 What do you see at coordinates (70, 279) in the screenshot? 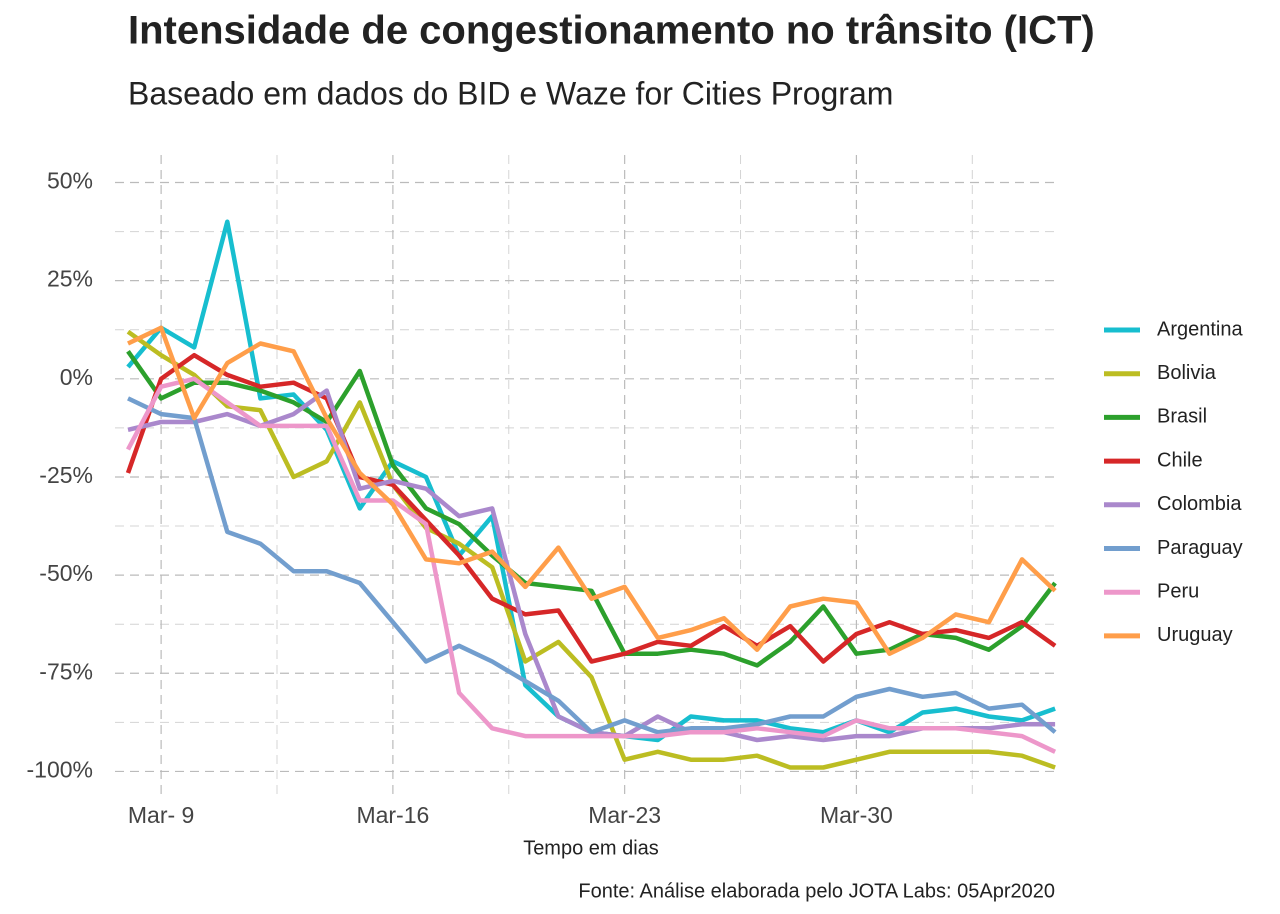
I see `y-tick-label: 25%` at bounding box center [70, 279].